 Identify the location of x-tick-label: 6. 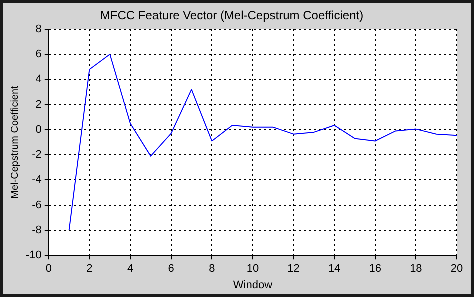
(171, 269).